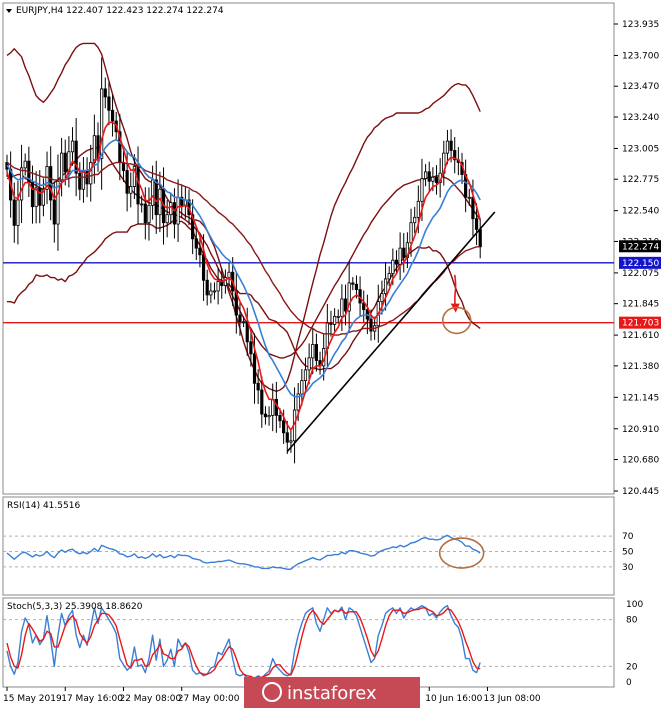 This screenshot has height=708, width=665. Describe the element at coordinates (640, 118) in the screenshot. I see `price-tick-label: 123.240` at that location.